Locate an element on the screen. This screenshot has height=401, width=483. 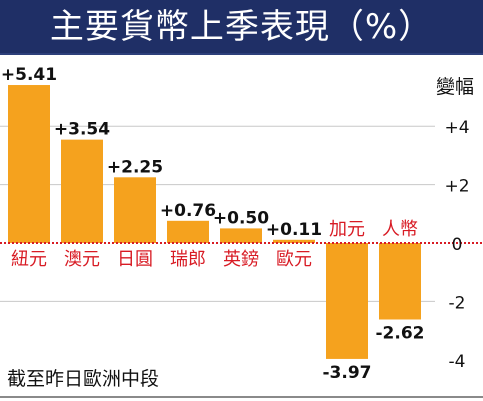
y-tick-label: +2 is located at coordinates (456, 187).